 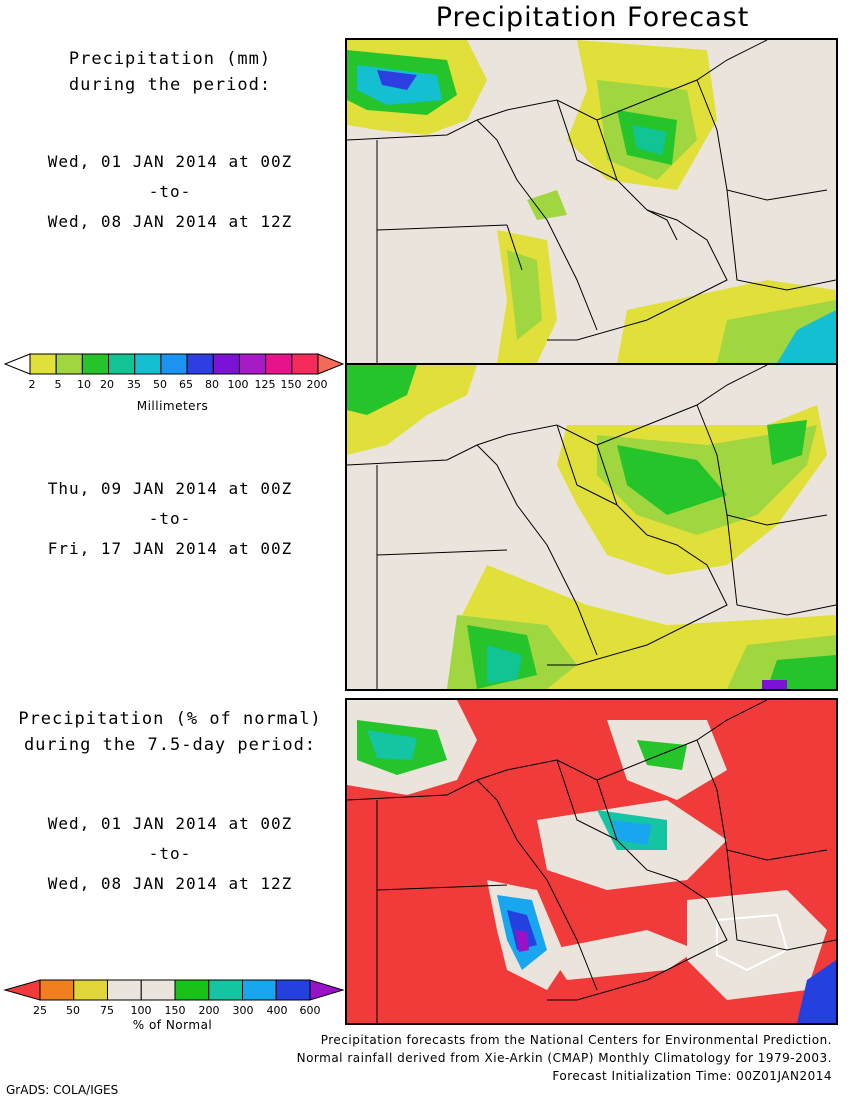 I want to click on panel1-start-date: Wed, 01 JAN 2014 at 00Z, so click(x=170, y=161).